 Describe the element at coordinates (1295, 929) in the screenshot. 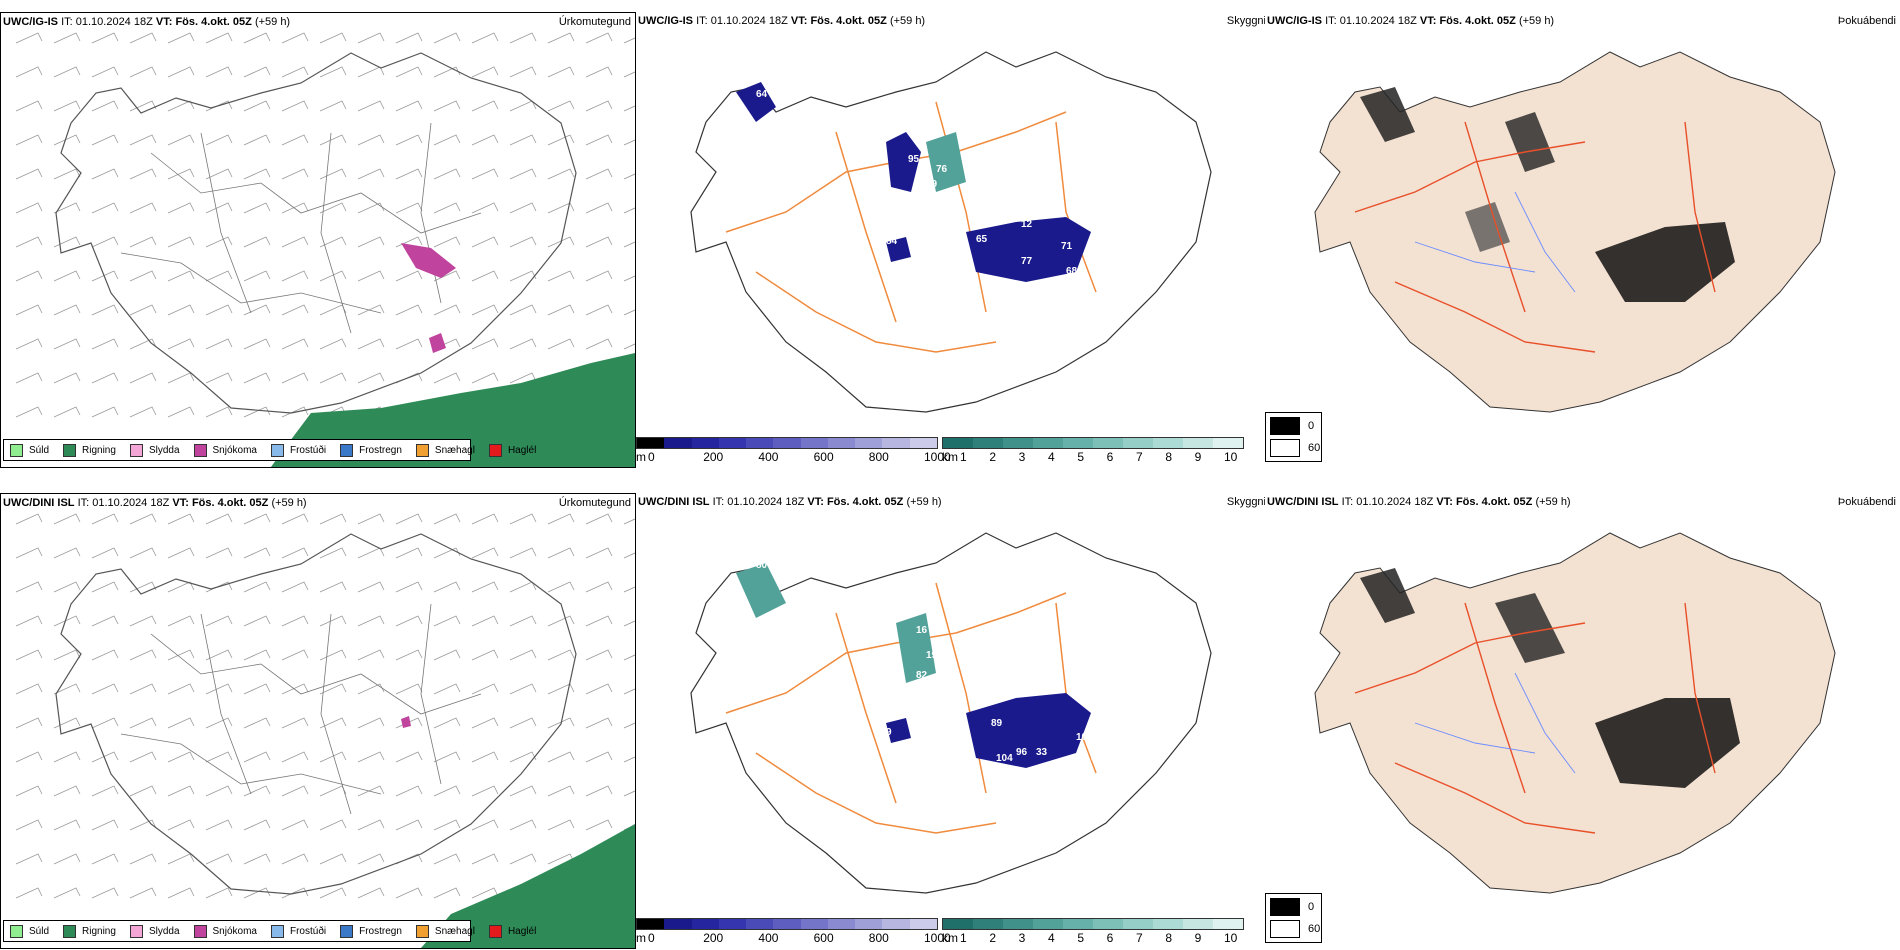

I see `fog-legend-row: 60` at that location.